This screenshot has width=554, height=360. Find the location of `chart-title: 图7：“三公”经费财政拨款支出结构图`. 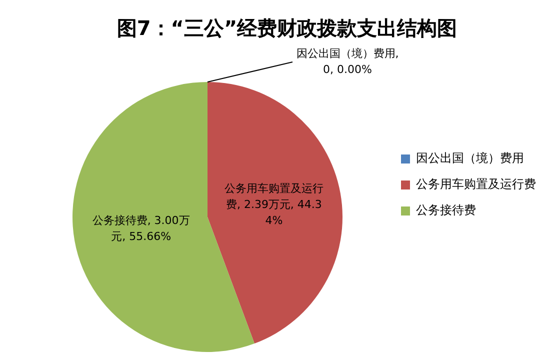

chart-title: 图7：“三公”经费财政拨款支出结构图 is located at coordinates (287, 28).